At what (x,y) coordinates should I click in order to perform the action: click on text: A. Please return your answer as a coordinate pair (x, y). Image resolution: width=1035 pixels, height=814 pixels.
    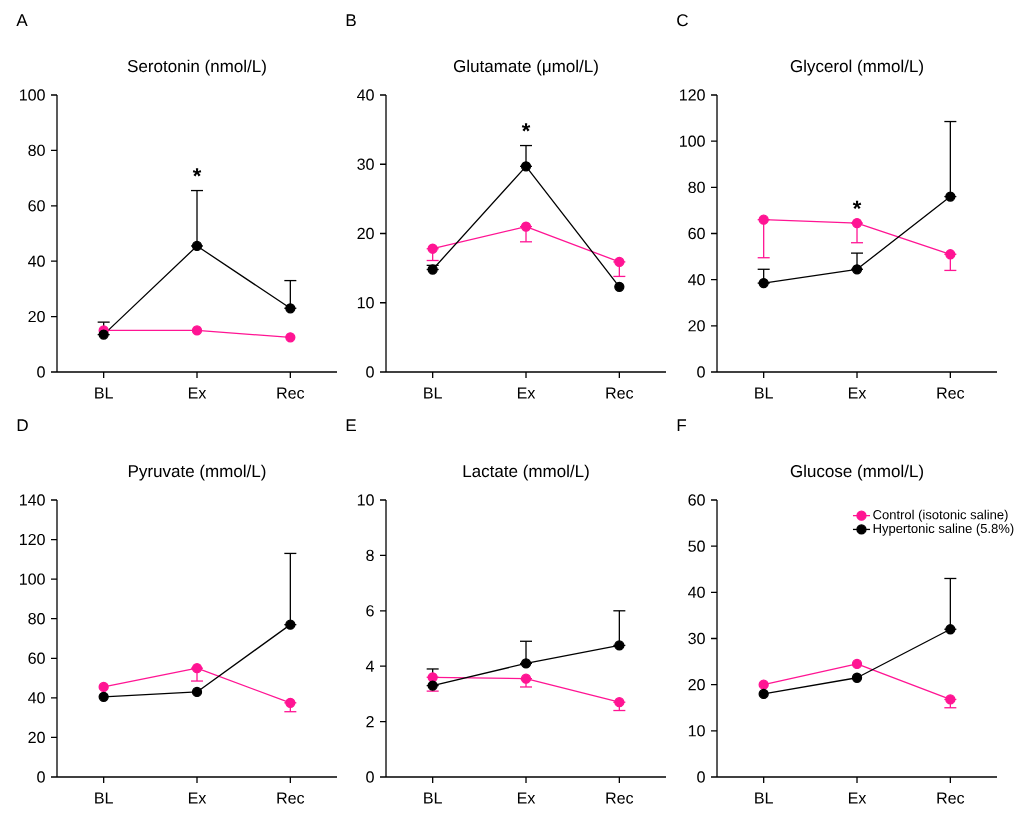
    Looking at the image, I should click on (22, 20).